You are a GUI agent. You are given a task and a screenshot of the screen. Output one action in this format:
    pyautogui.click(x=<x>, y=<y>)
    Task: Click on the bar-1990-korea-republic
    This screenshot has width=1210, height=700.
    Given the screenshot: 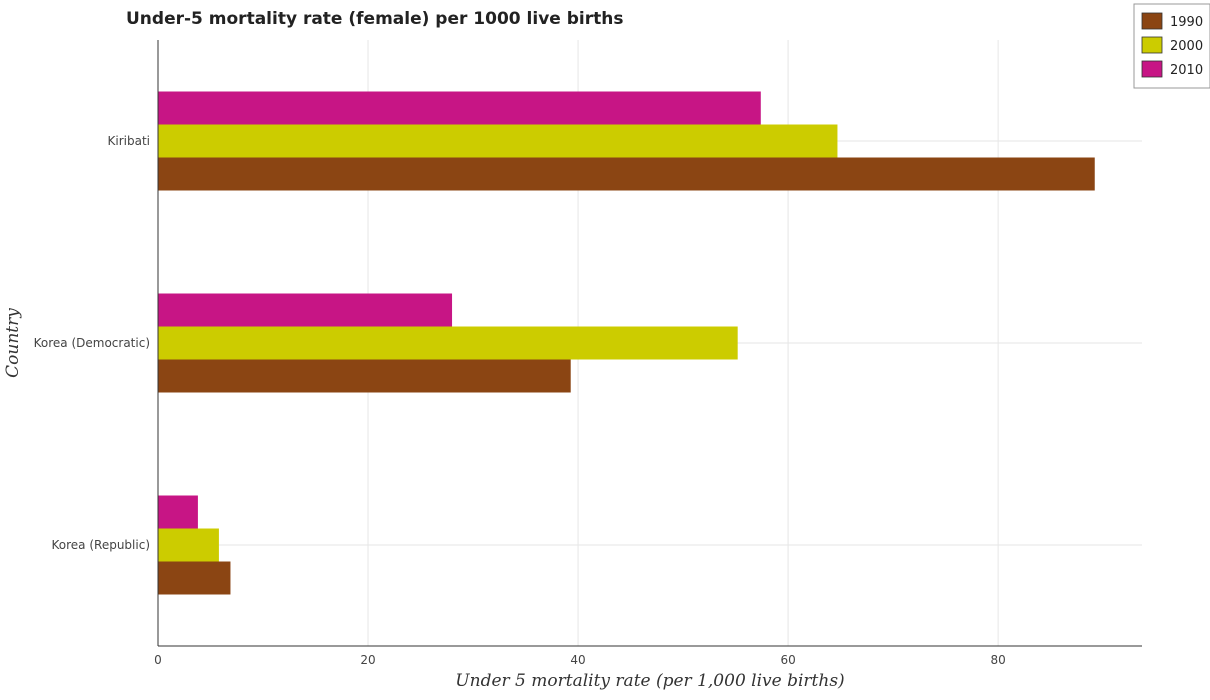 What is the action you would take?
    pyautogui.click(x=194, y=578)
    